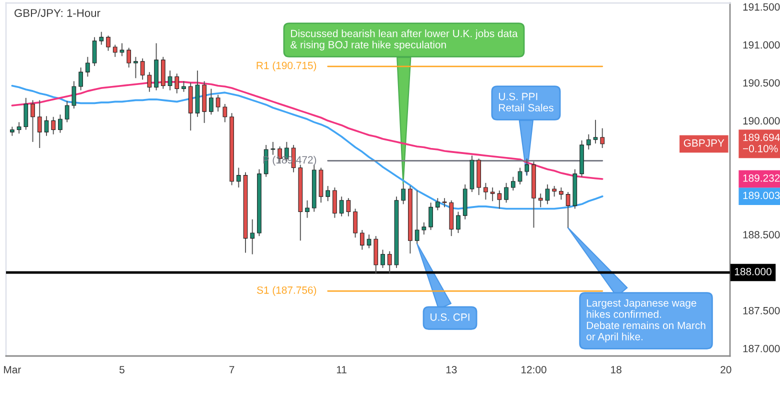 The height and width of the screenshot is (404, 780). I want to click on series-label: S1 (187.756), so click(286, 291).